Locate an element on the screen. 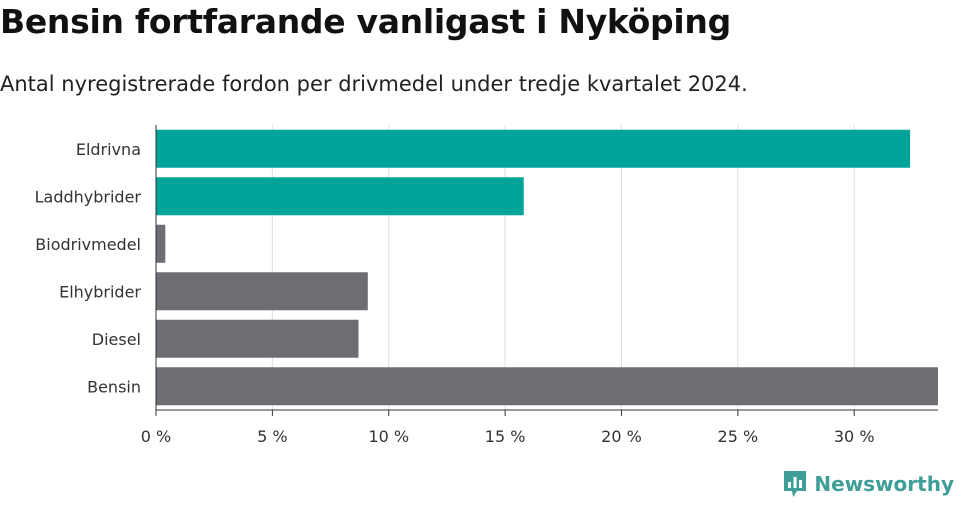 This screenshot has width=960, height=505. category-label: Bensin is located at coordinates (114, 386).